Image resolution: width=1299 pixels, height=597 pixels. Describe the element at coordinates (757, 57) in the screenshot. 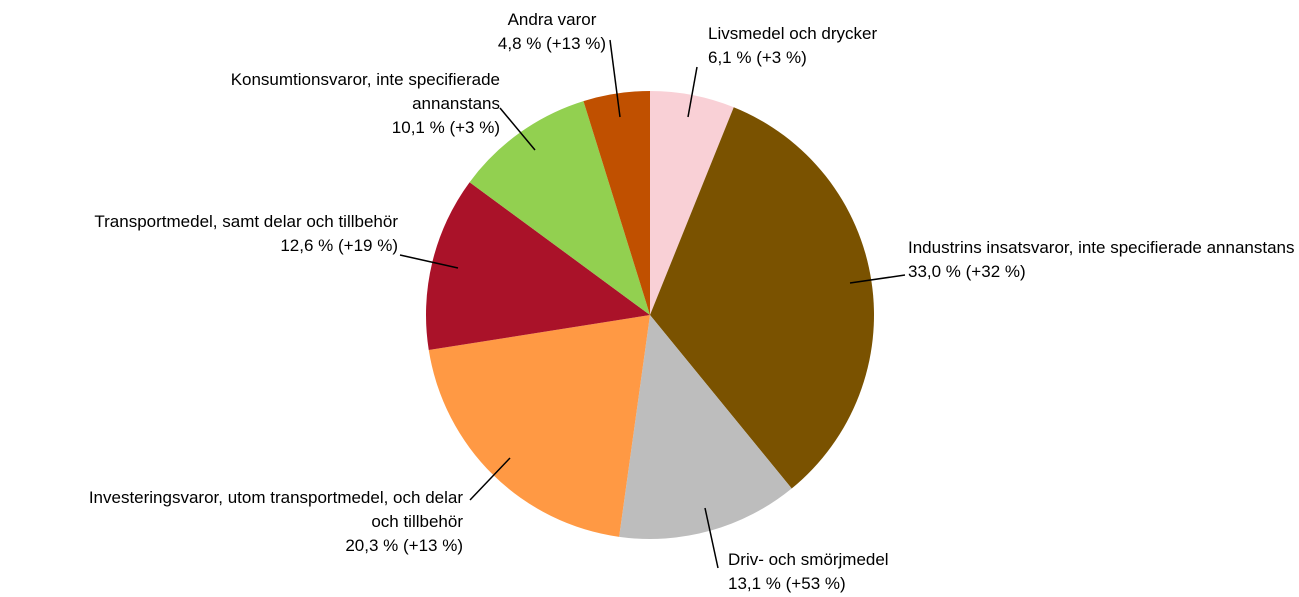

I see `value-label: 6,1 % (+3 %)` at that location.